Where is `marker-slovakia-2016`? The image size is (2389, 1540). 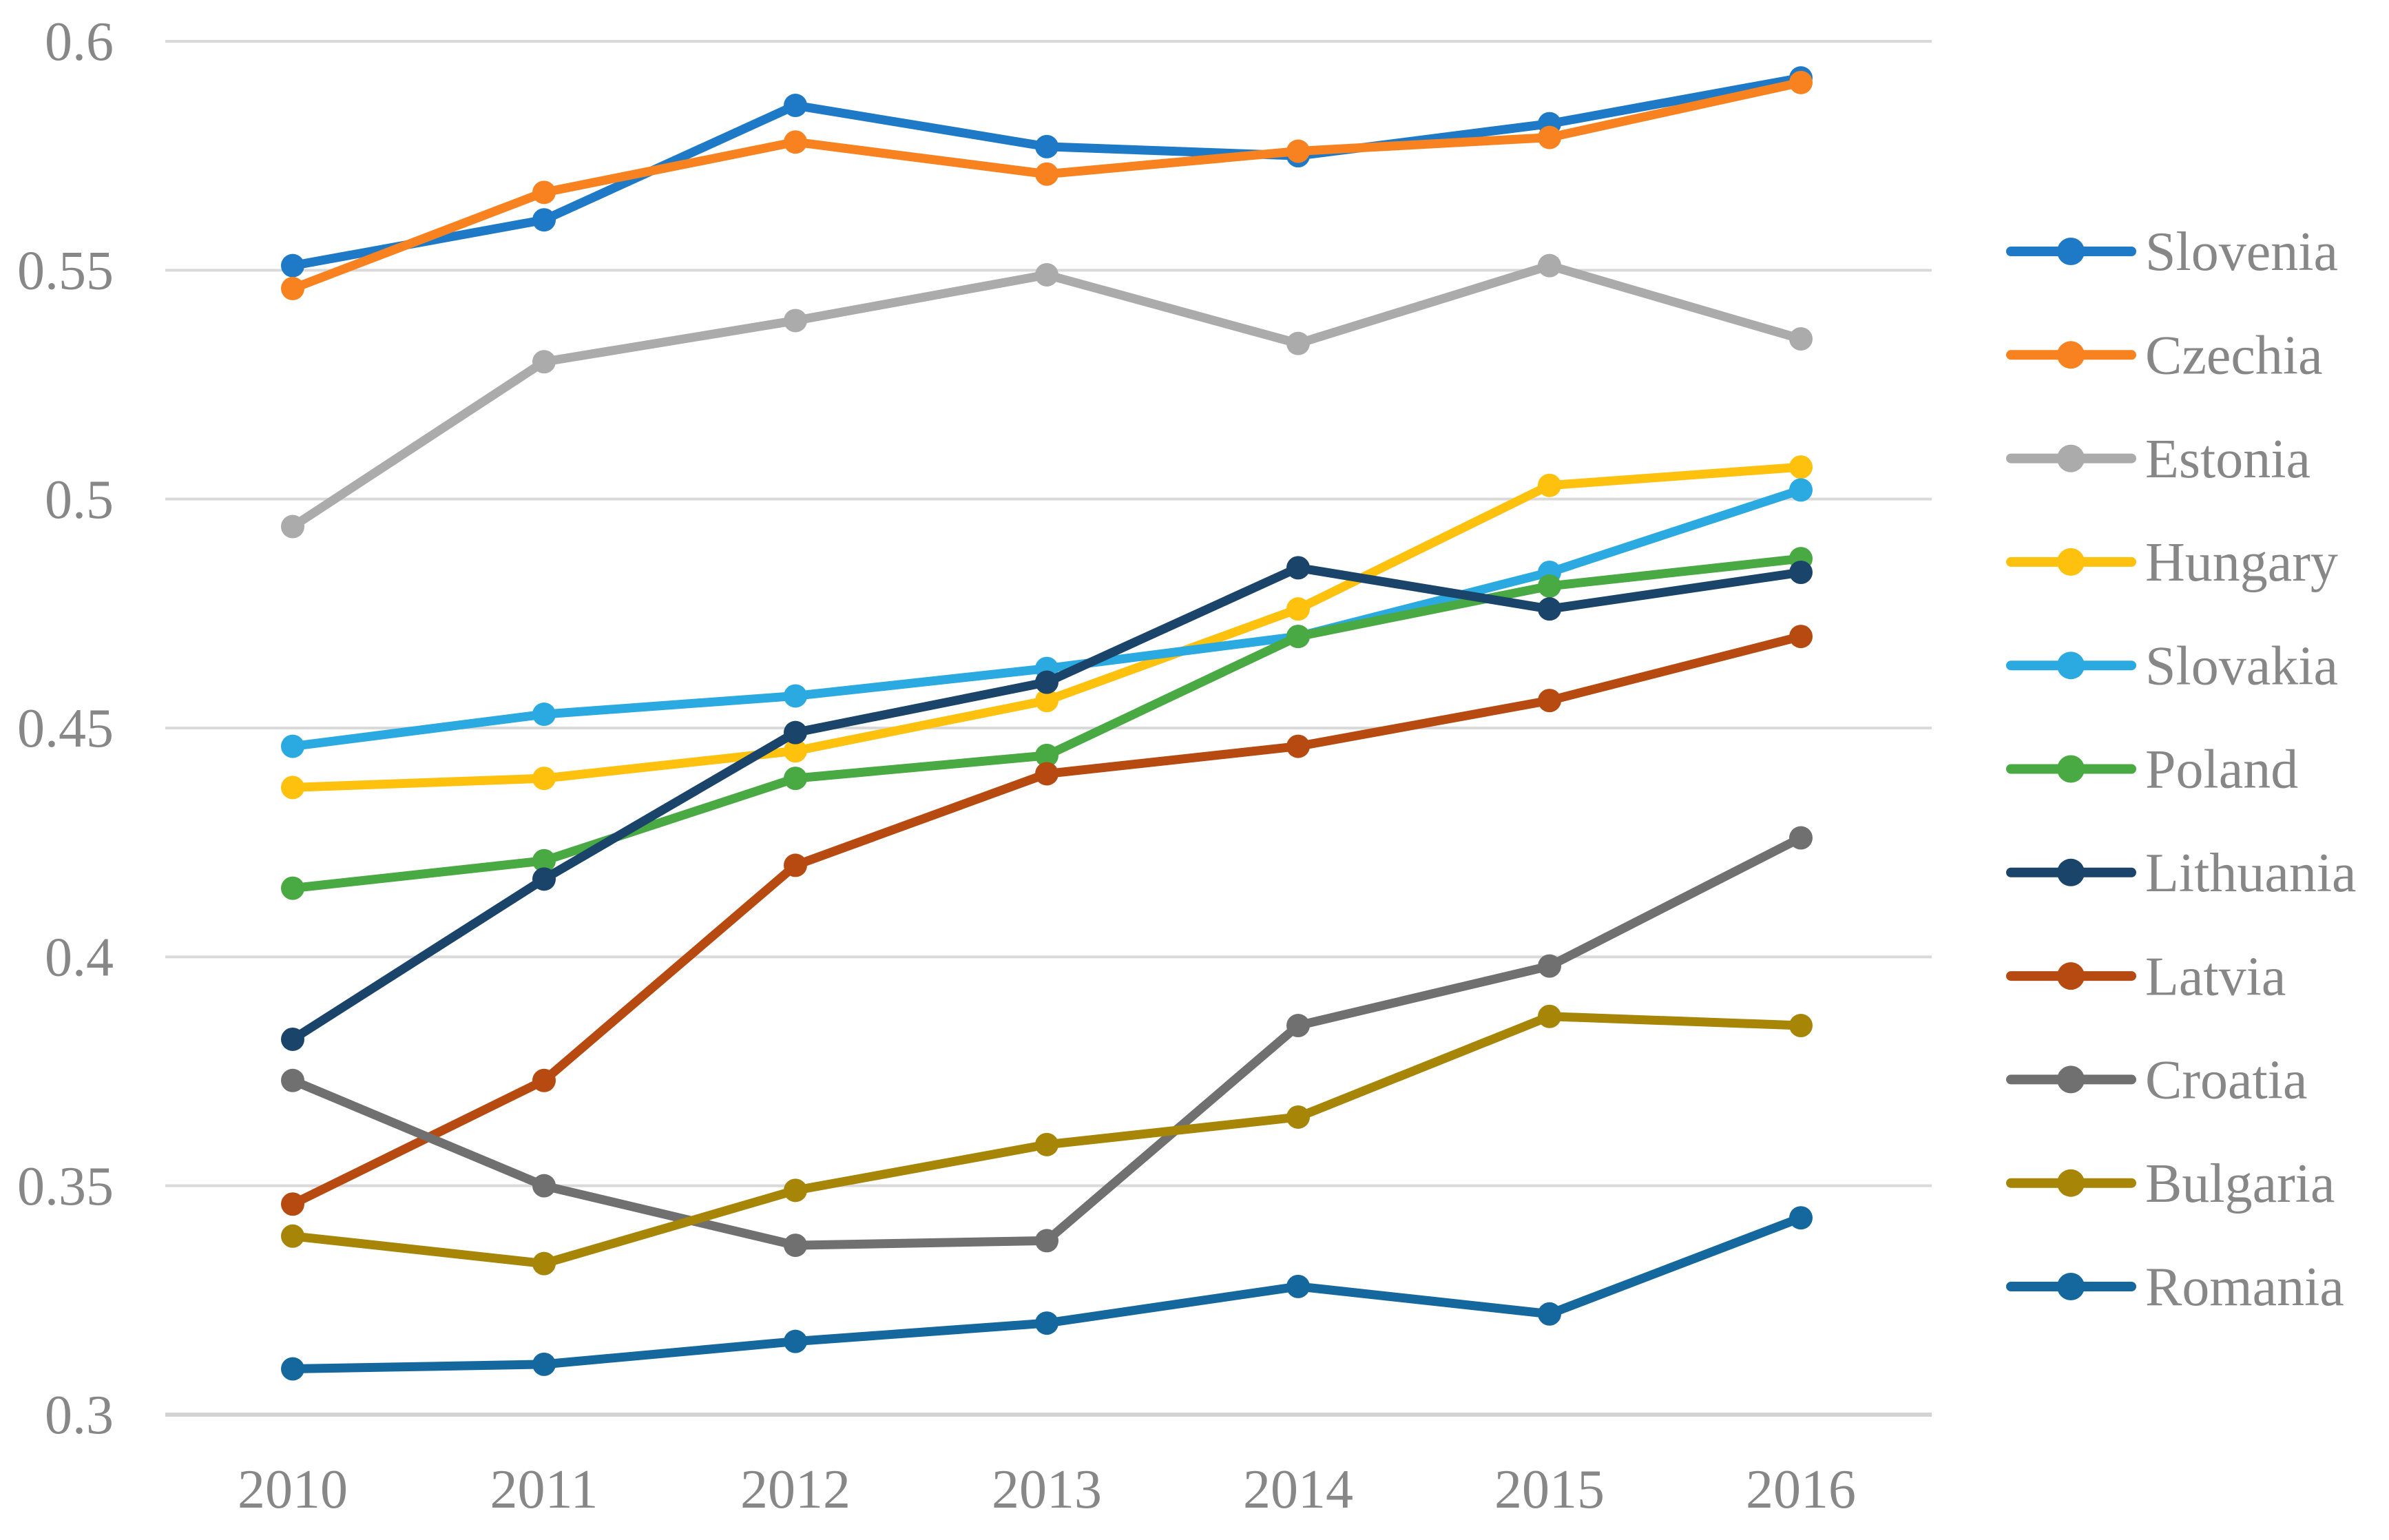
marker-slovakia-2016 is located at coordinates (1801, 490).